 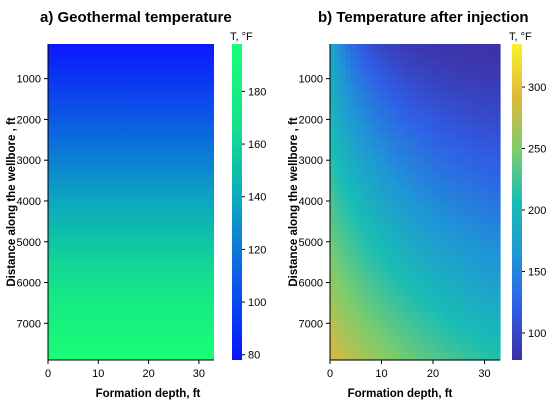 What do you see at coordinates (257, 303) in the screenshot?
I see `colorbar-tick-label: 100` at bounding box center [257, 303].